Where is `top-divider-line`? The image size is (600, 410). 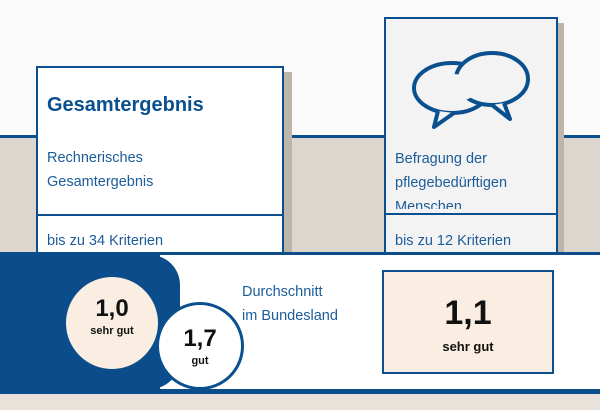
top-divider-line is located at coordinates (300, 136).